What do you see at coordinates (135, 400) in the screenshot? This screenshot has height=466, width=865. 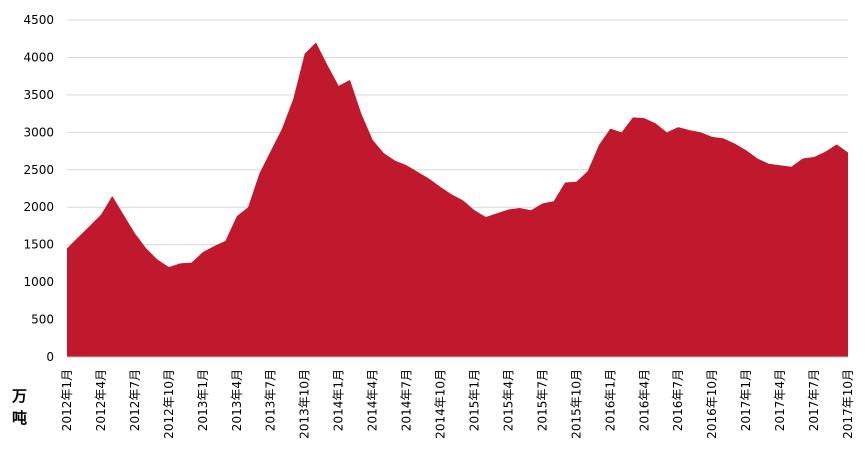 I see `x-tick-label: 2012年7月` at bounding box center [135, 400].